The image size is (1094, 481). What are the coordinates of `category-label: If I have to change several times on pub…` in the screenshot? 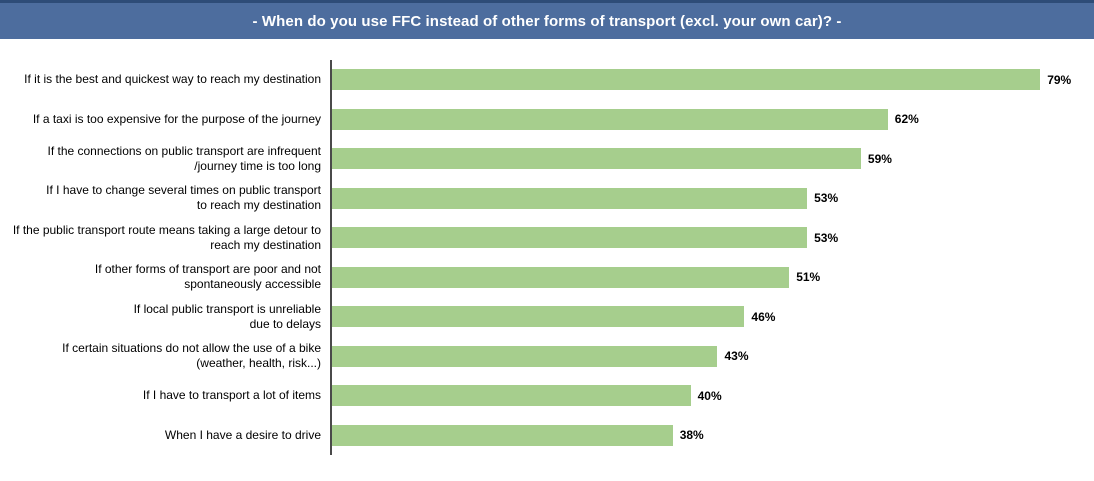 It's located at (183, 198).